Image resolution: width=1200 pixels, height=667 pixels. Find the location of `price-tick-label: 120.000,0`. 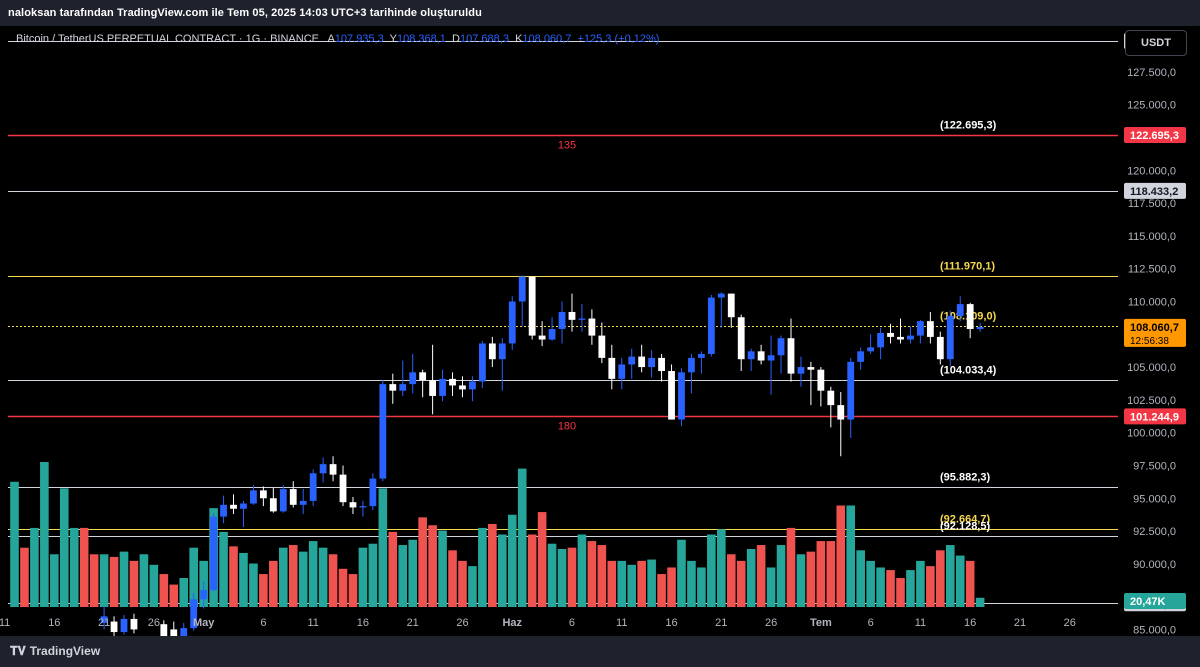

price-tick-label: 120.000,0 is located at coordinates (1151, 171).